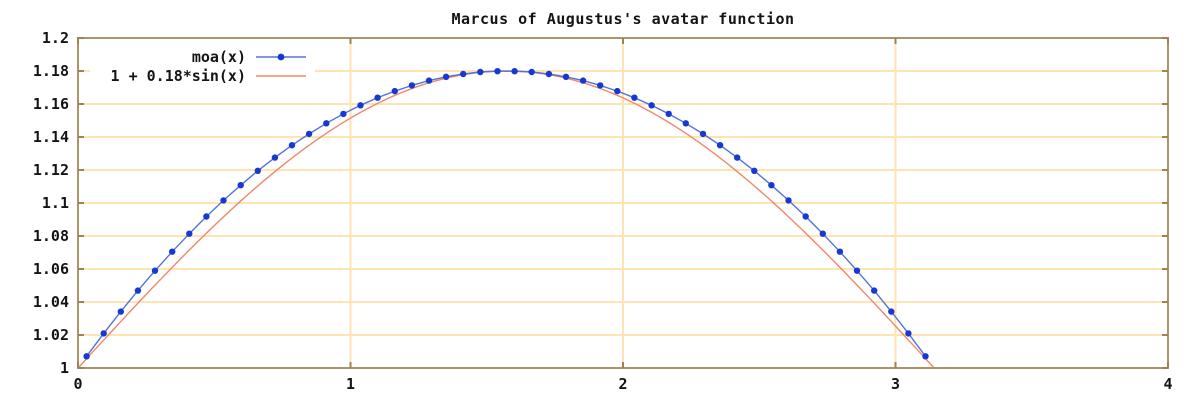  I want to click on legend-label-moa: moa(x), so click(218, 56).